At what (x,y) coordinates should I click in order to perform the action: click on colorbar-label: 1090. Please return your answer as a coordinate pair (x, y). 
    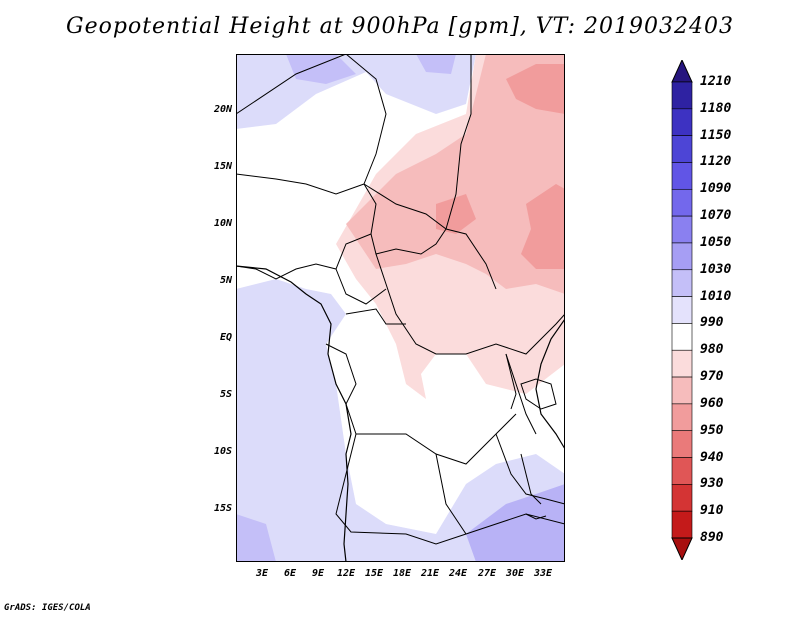
    Looking at the image, I should click on (716, 189).